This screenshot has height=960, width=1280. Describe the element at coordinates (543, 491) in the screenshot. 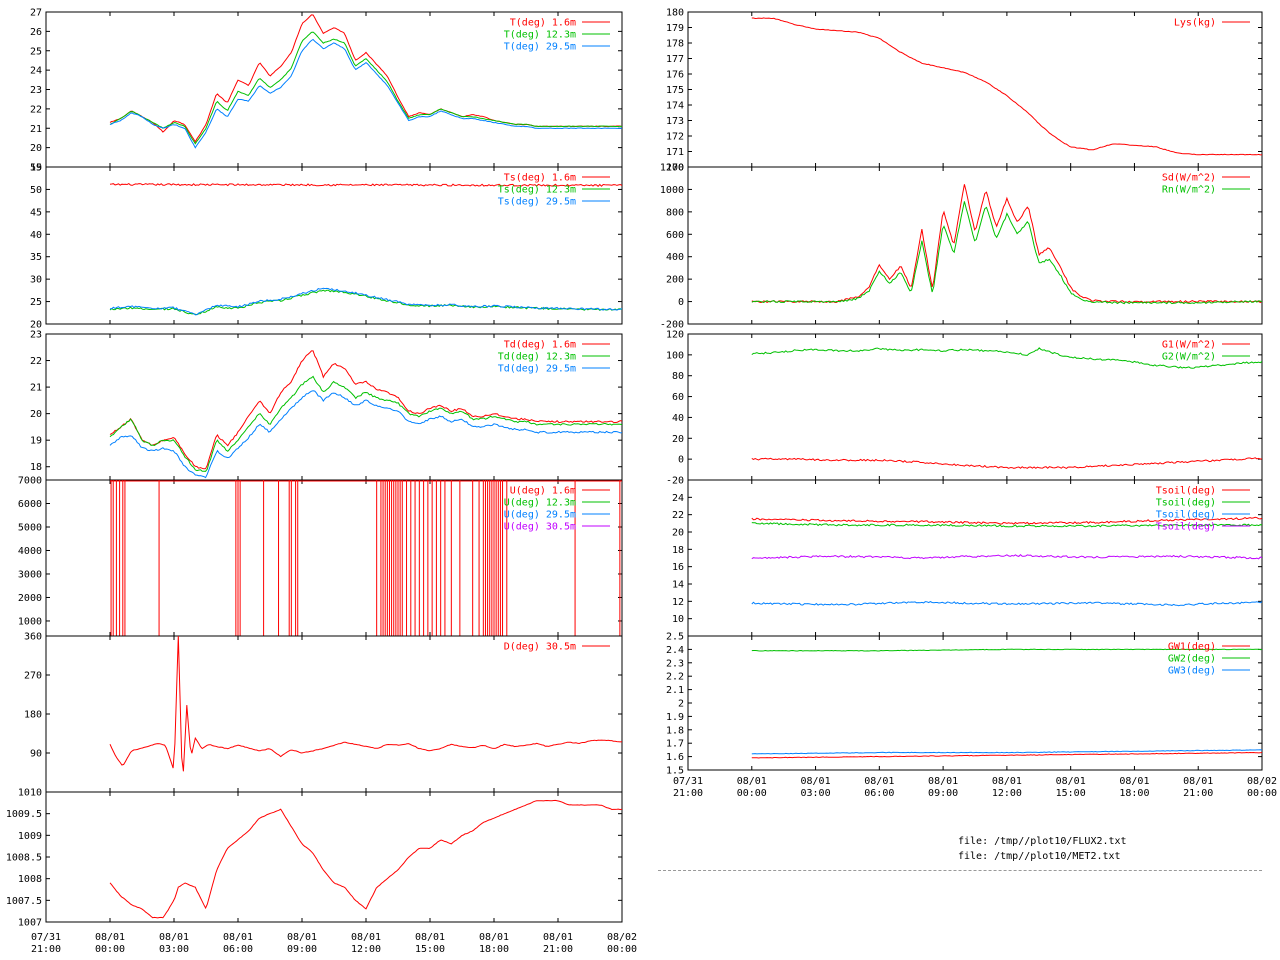

I see `legend-label: U(deg) 1.6m` at that location.